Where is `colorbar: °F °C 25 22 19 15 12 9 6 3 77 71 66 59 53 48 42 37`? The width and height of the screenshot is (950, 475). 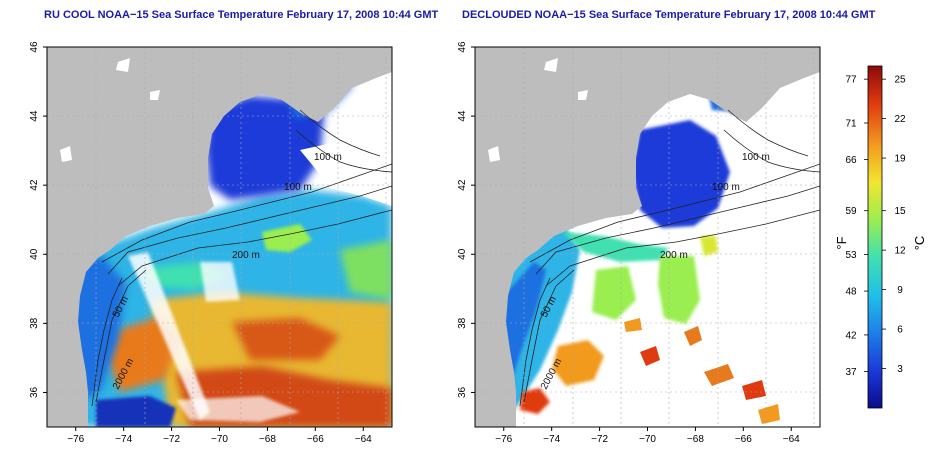
colorbar: °F °C 25 22 19 15 12 9 6 3 77 71 66 59 53 48 42 37 is located at coordinates (880, 237).